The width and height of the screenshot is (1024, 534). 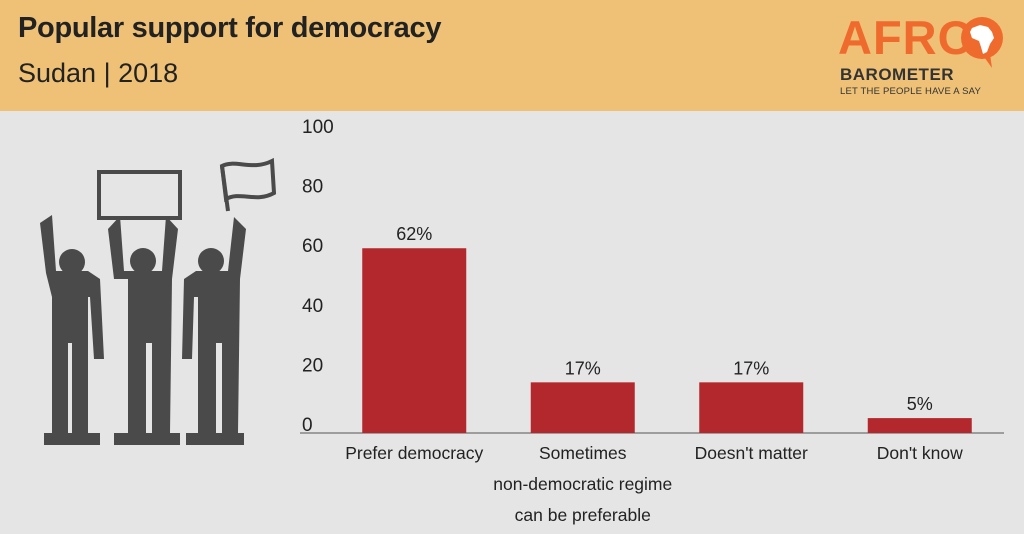 I want to click on afrobarometer-logo: AFRO BAROMETER LET THE PEOPLE HAVE A SAY, so click(x=928, y=57).